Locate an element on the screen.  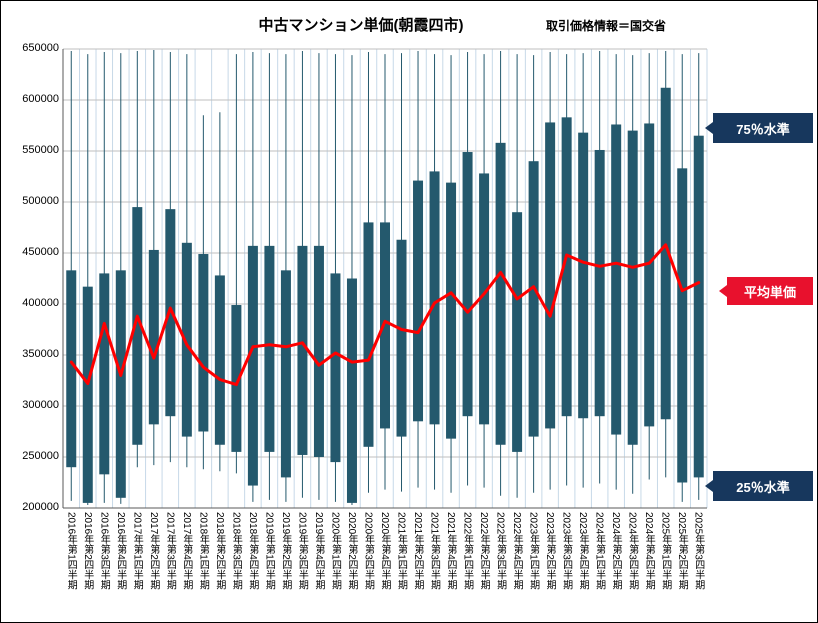
callout-25-percent: 25％水準 is located at coordinates (763, 486).